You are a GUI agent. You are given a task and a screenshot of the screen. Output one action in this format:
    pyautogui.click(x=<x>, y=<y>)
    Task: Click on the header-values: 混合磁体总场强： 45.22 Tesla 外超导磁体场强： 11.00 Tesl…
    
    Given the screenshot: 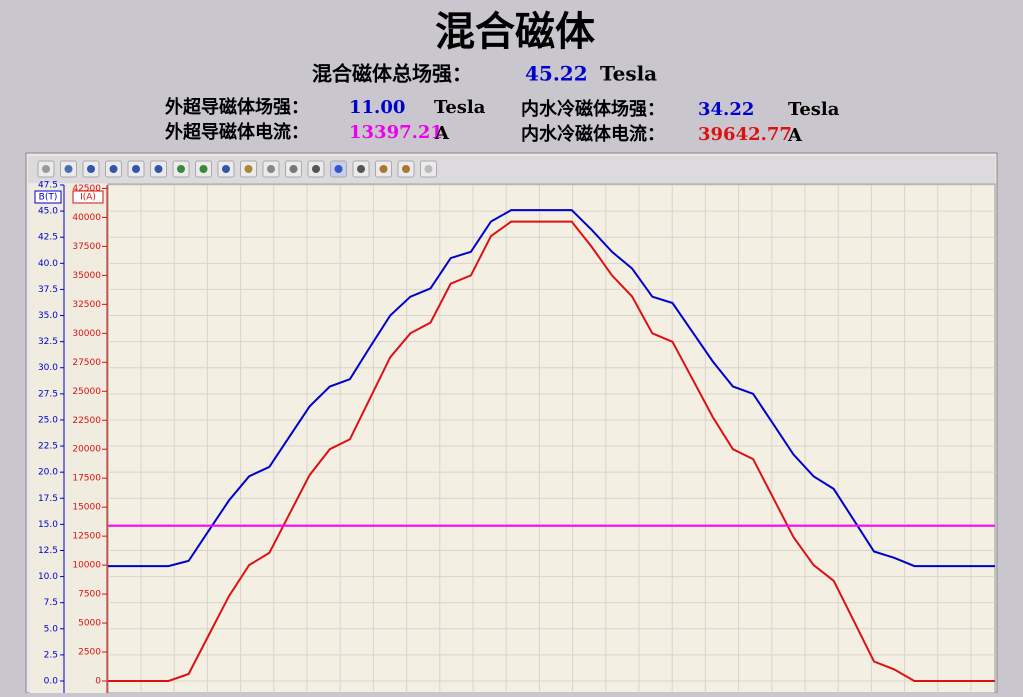 What is the action you would take?
    pyautogui.click(x=502, y=104)
    